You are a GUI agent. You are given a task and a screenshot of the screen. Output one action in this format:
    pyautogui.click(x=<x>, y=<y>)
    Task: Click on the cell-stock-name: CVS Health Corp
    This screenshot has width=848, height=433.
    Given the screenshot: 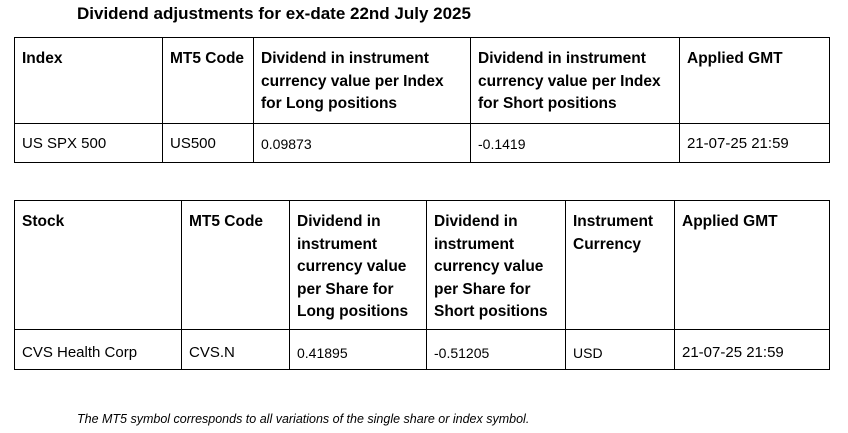 What is the action you would take?
    pyautogui.click(x=98, y=349)
    